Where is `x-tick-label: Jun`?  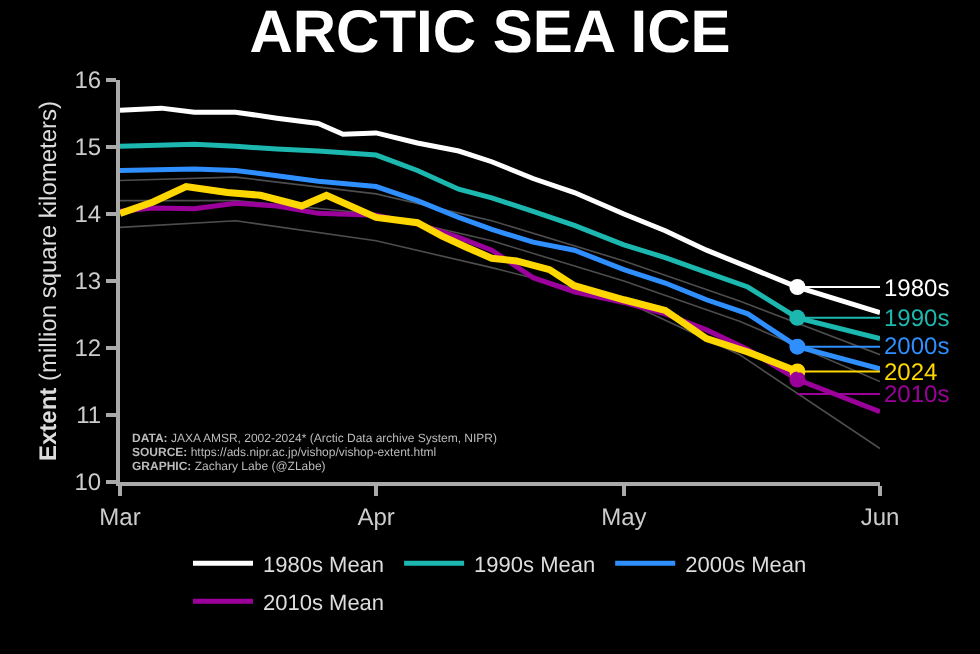 x-tick-label: Jun is located at coordinates (880, 516).